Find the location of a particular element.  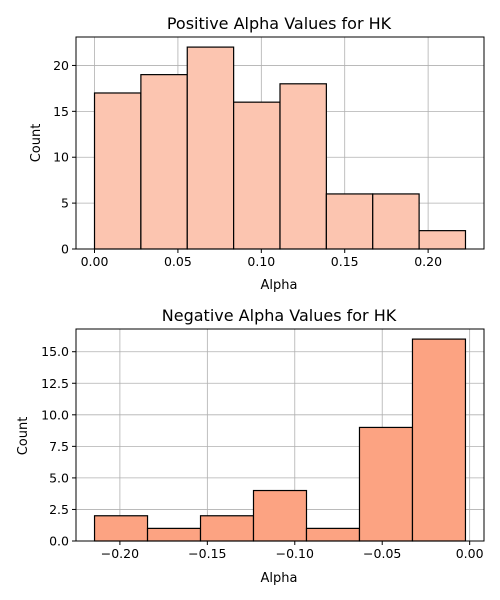

y-tick-label: 5 is located at coordinates (65, 203).